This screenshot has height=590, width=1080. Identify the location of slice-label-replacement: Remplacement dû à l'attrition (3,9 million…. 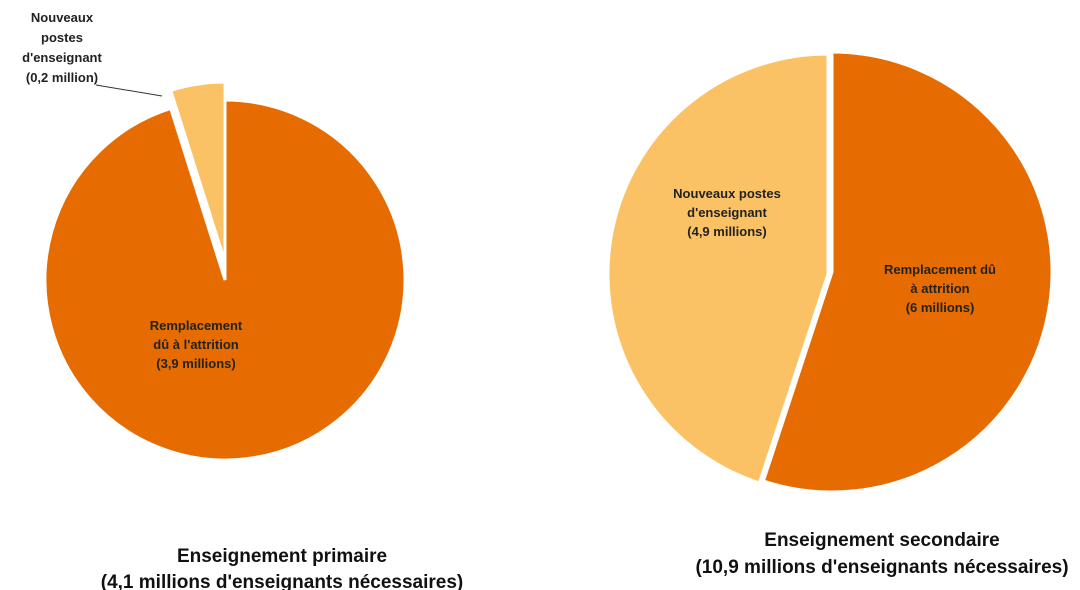
(196, 344).